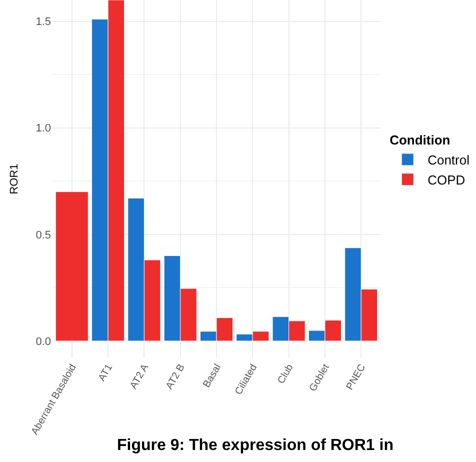 This screenshot has width=476, height=462. I want to click on legend-label: COPD, so click(447, 180).